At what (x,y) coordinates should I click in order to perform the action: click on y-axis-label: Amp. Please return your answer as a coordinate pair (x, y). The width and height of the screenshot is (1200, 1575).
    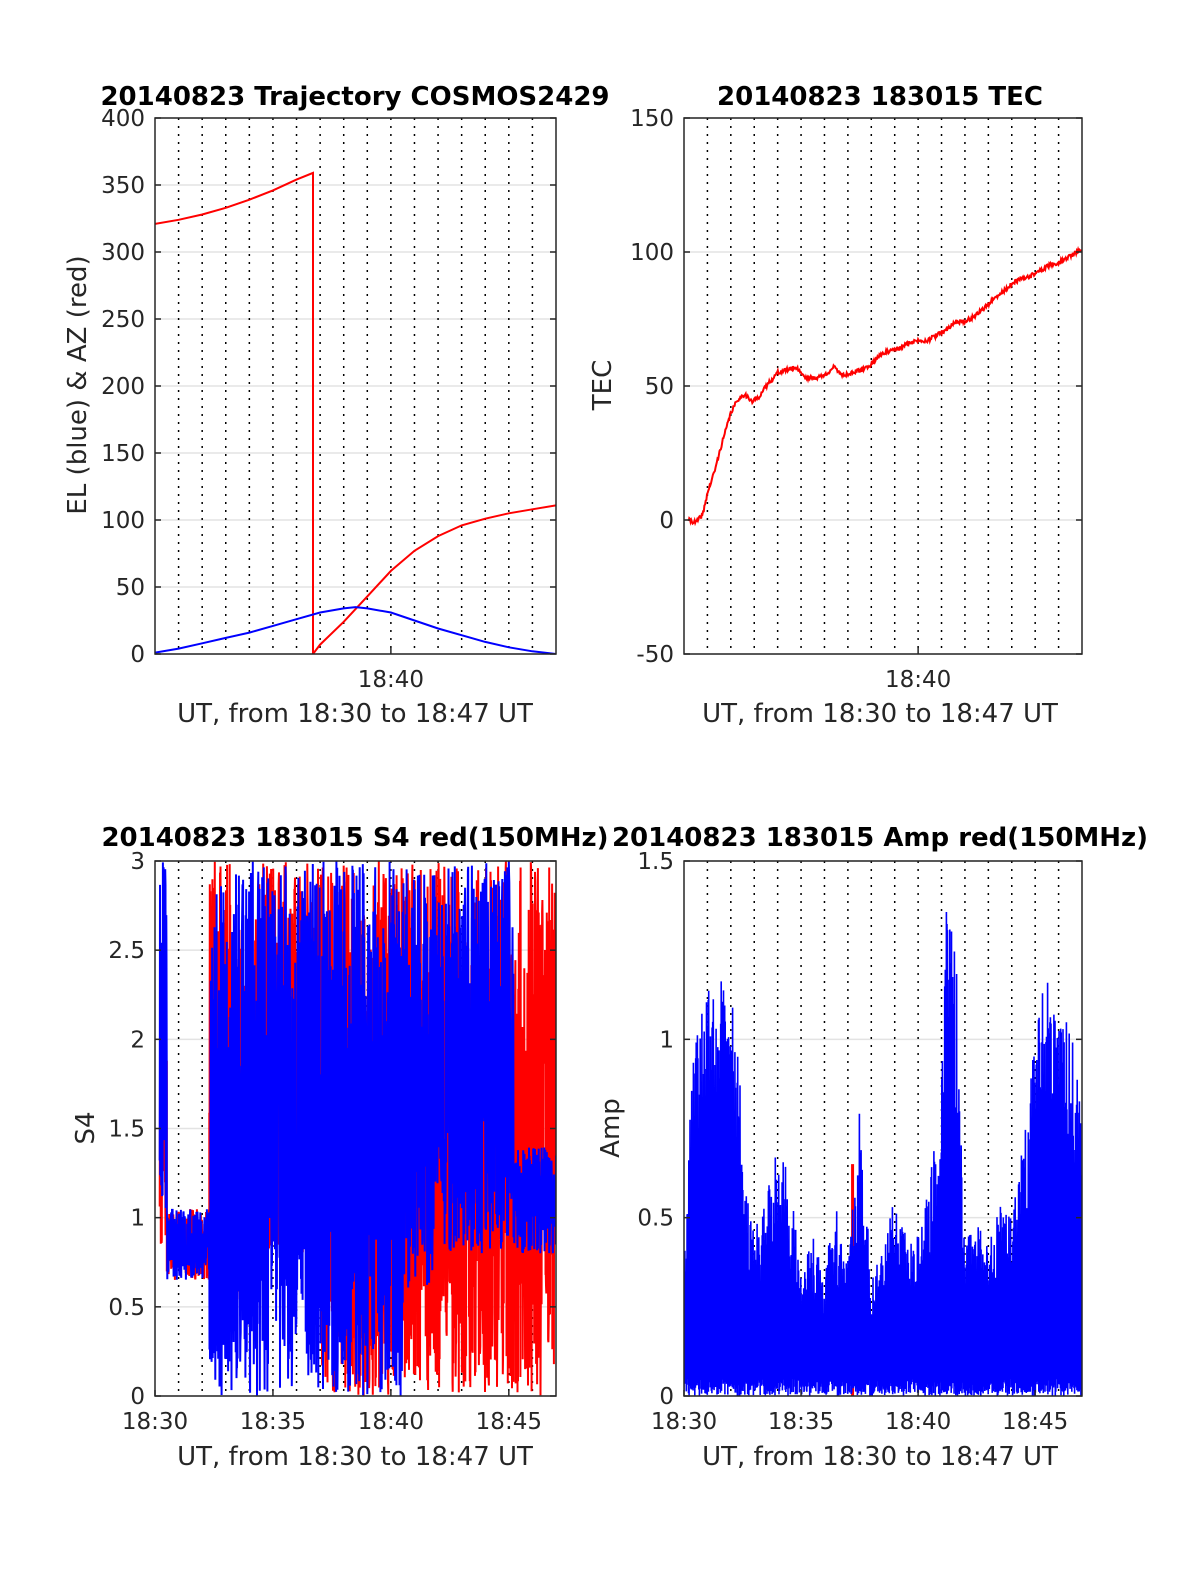
    Looking at the image, I should click on (611, 1128).